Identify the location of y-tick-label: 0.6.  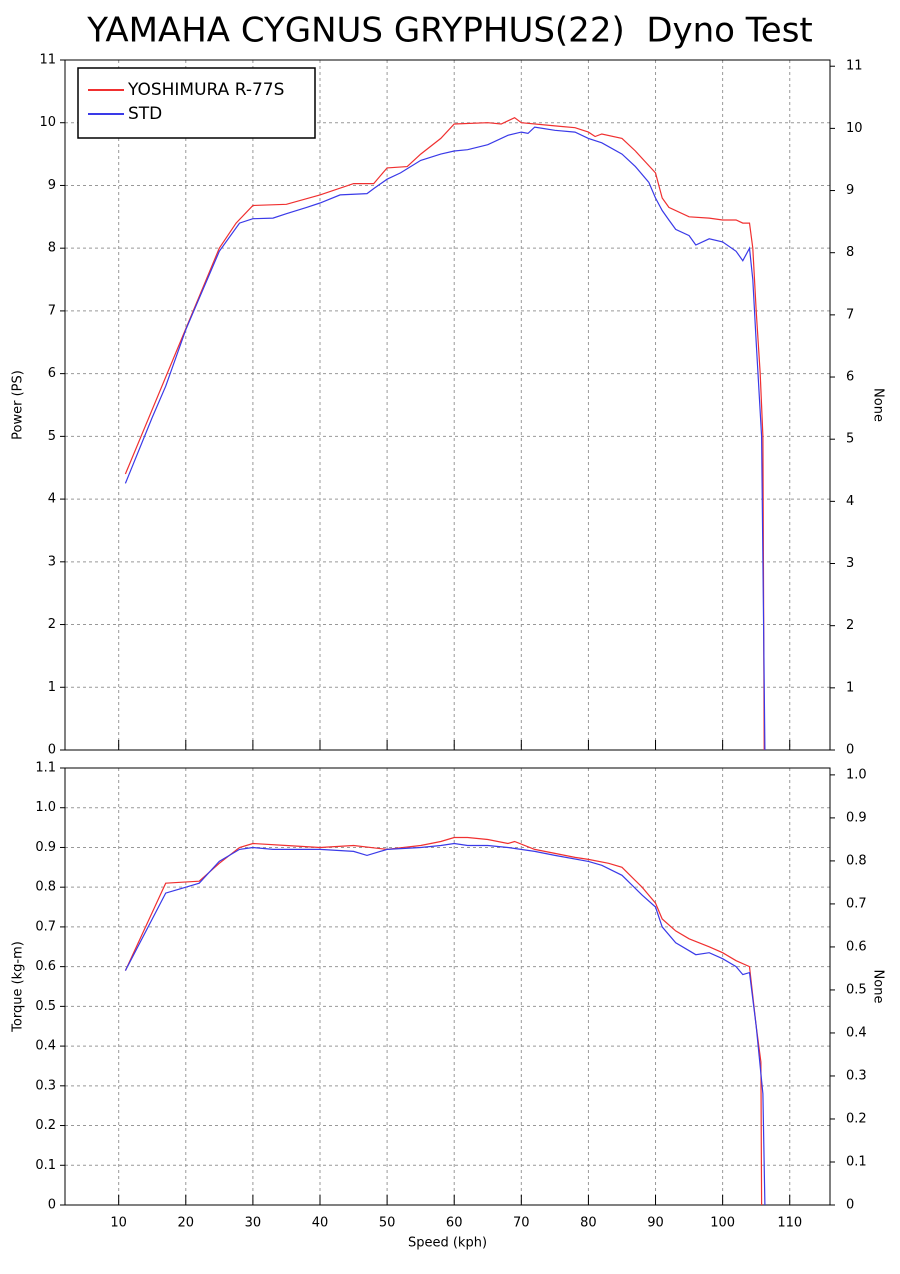
(45, 966).